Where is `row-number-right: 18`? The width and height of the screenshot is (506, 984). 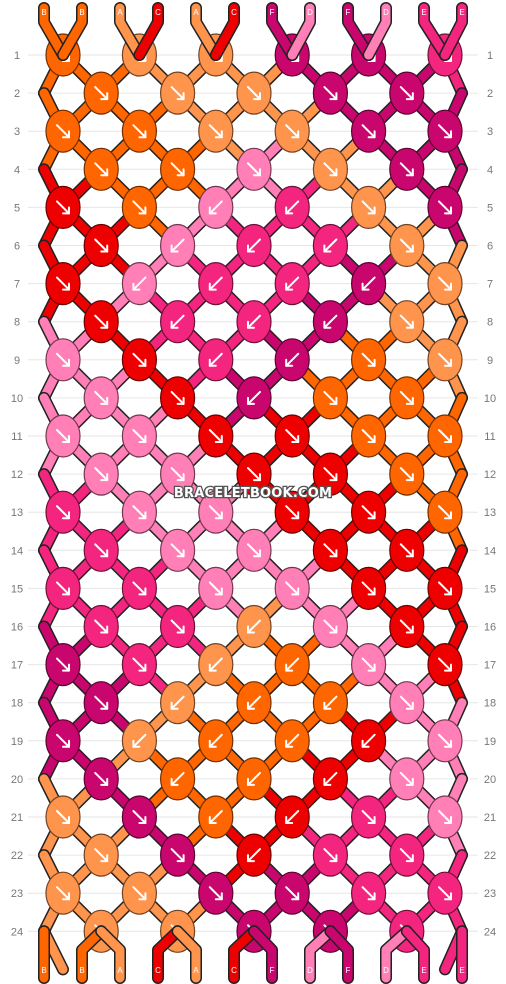
row-number-right: 18 is located at coordinates (490, 704).